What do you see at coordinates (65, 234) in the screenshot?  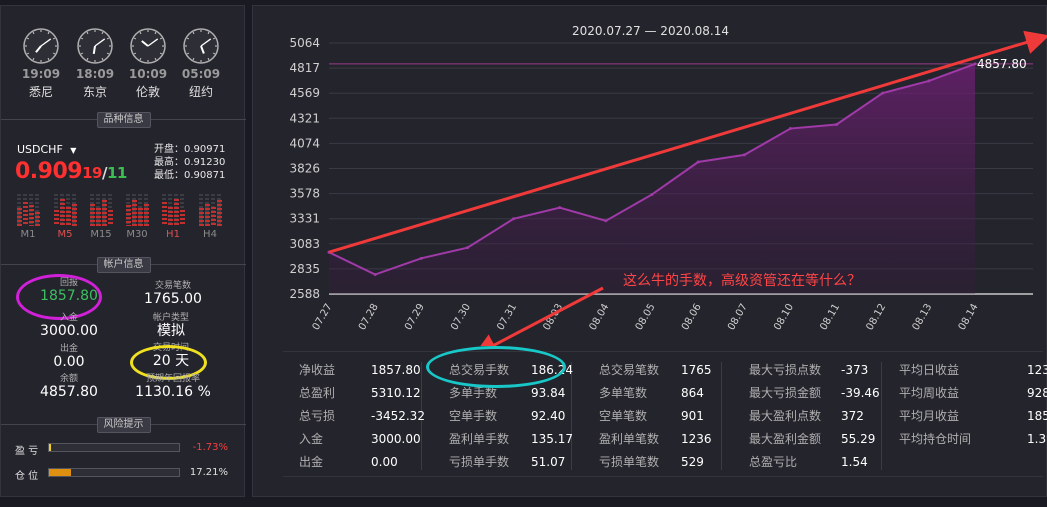 I see `timeframe-label: M5` at bounding box center [65, 234].